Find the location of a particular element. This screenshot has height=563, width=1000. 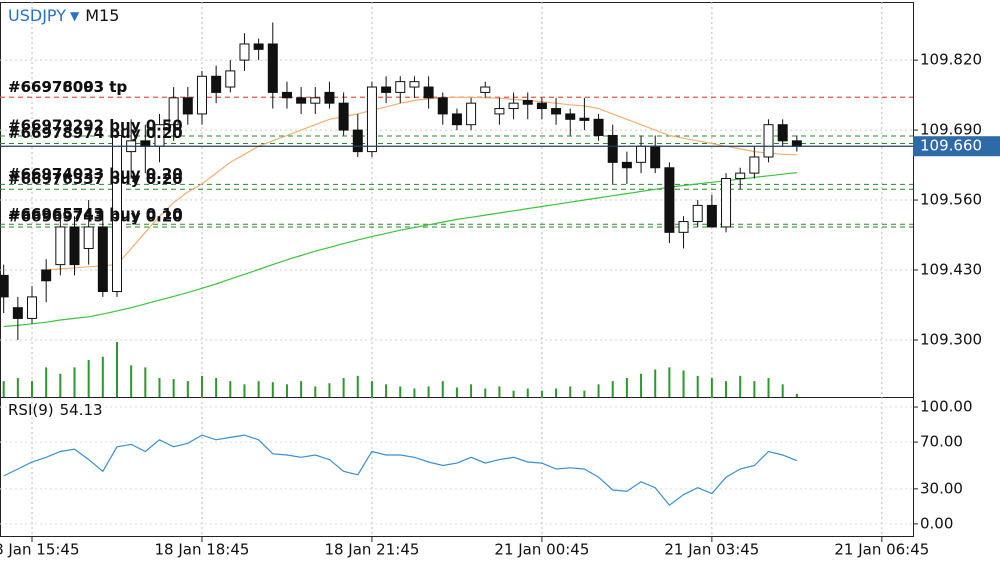

order-label: #66978974 buy 0.20 is located at coordinates (95, 133).